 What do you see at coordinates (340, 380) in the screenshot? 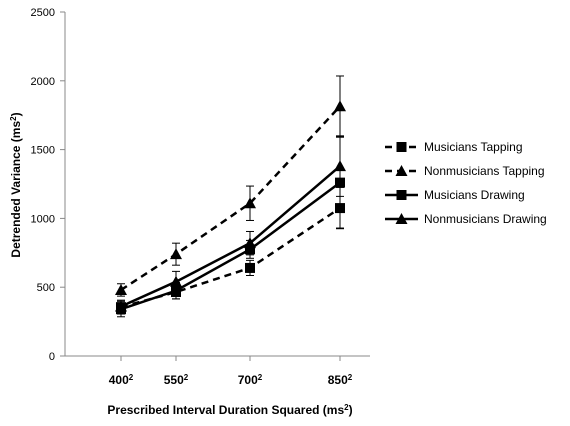
I see `x-tick-label: 8502` at bounding box center [340, 380].